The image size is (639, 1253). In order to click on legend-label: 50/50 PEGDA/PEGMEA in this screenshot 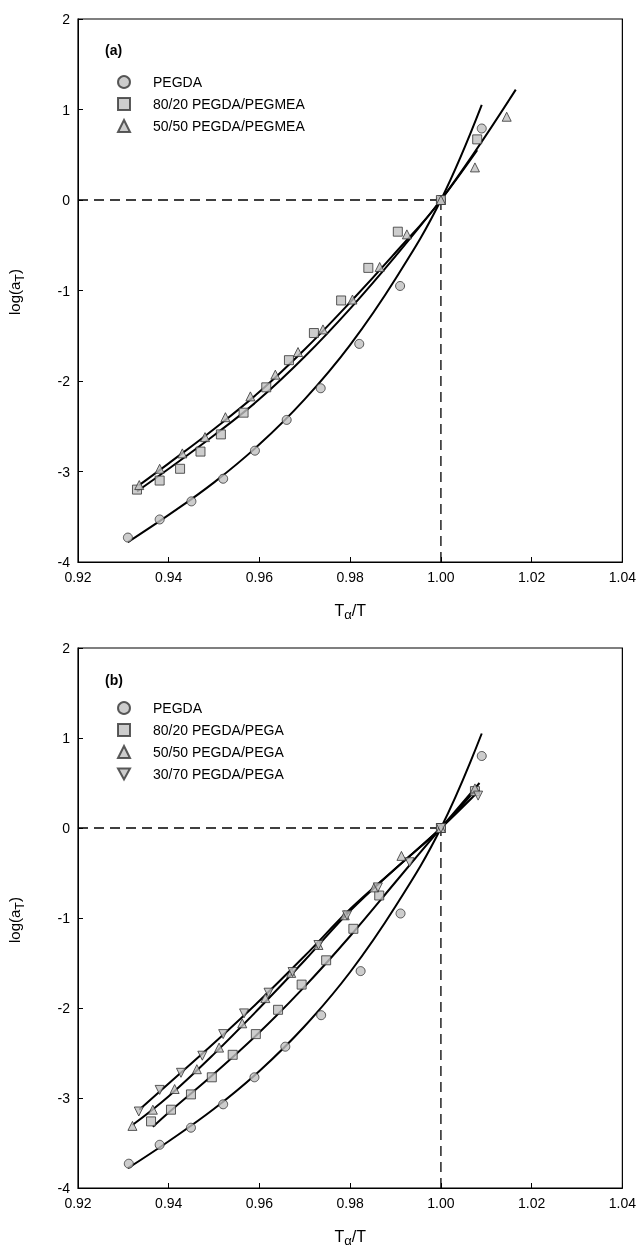, I will do `click(229, 126)`.